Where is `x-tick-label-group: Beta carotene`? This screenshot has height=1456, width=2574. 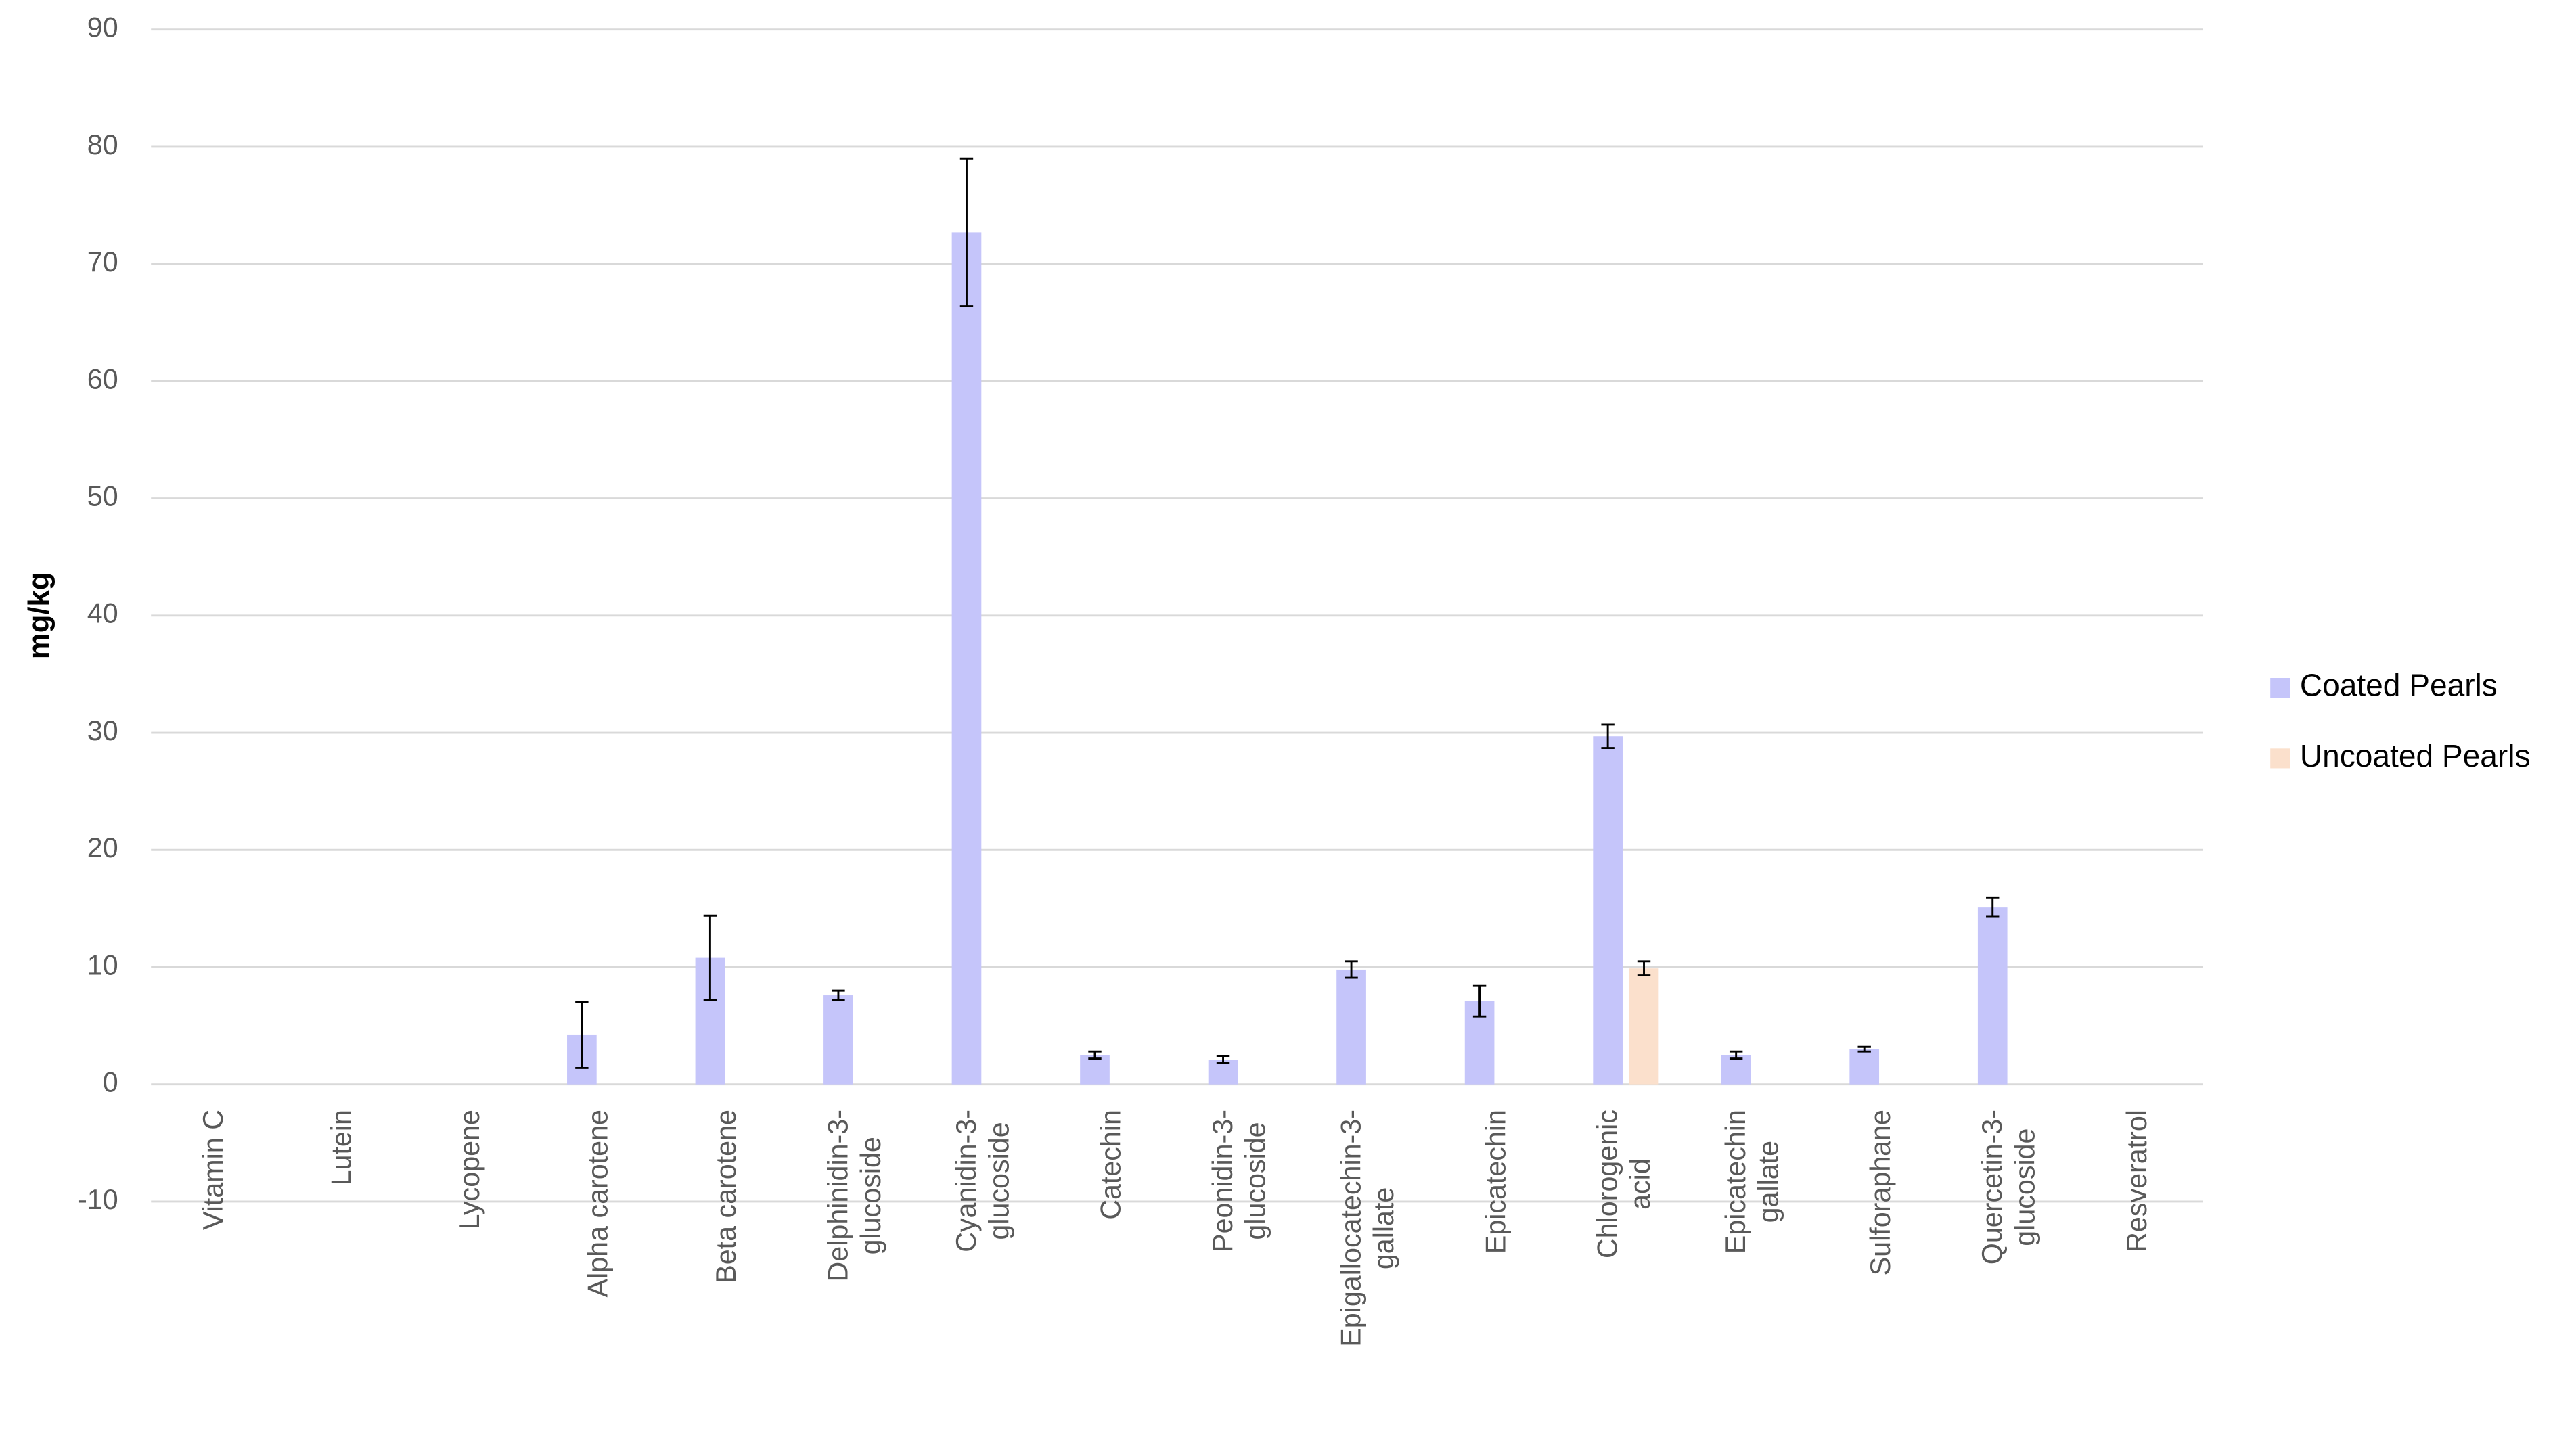
x-tick-label-group: Beta carotene is located at coordinates (726, 1196).